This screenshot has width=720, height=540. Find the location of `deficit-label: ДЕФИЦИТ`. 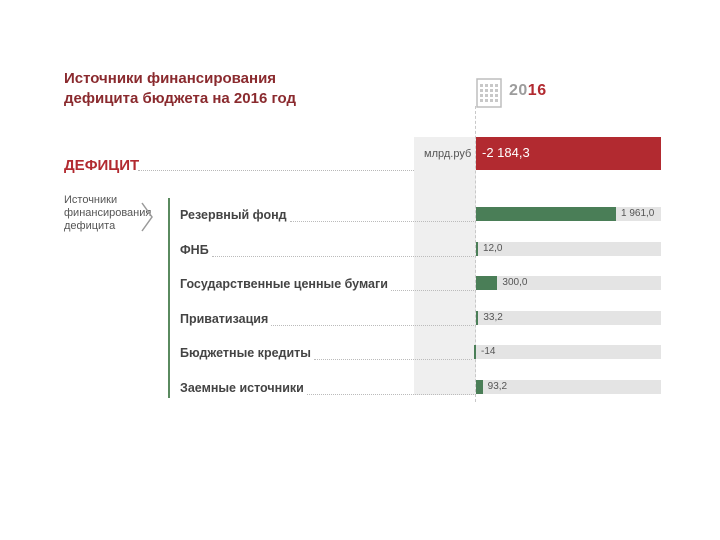

deficit-label: ДЕФИЦИТ is located at coordinates (102, 165).